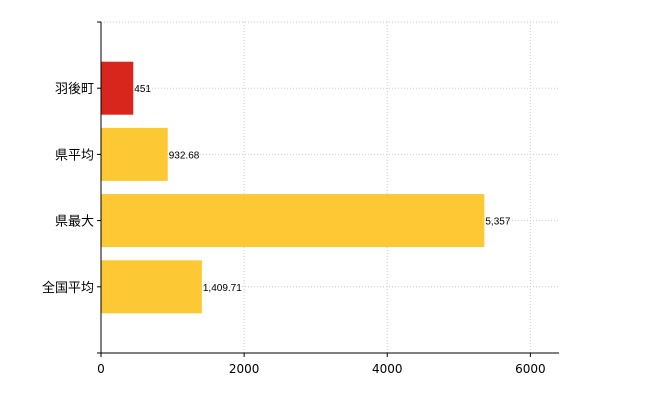  Describe the element at coordinates (184, 155) in the screenshot. I see `data-label: 932.68` at that location.